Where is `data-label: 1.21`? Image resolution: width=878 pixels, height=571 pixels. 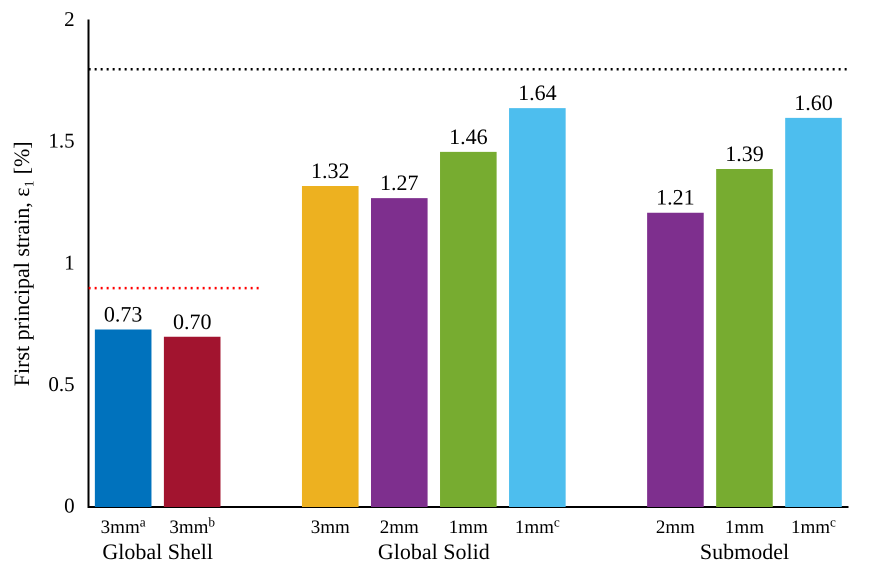 data-label: 1.21 is located at coordinates (675, 197).